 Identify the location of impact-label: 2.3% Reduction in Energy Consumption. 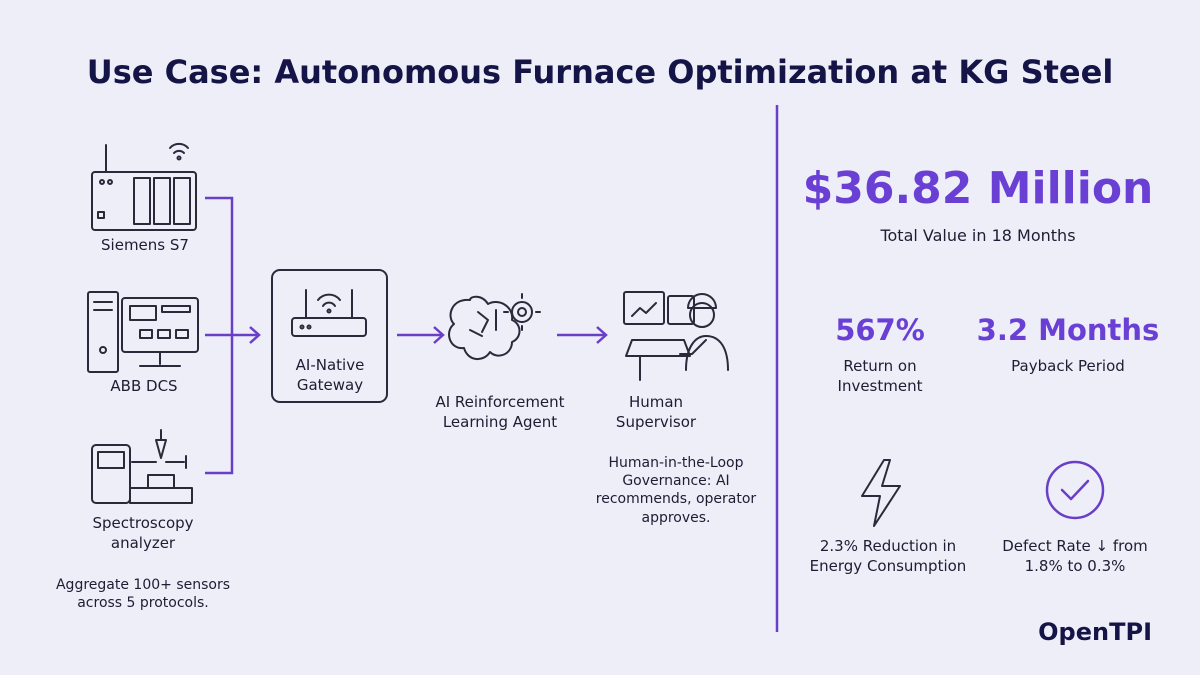
(888, 556).